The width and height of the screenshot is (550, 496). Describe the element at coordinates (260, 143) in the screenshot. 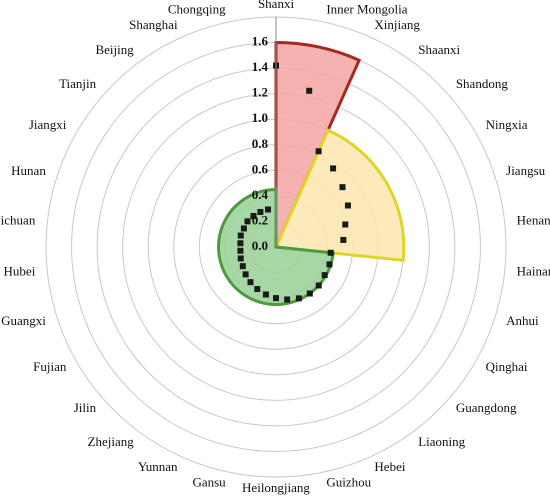

I see `y-tick-label: 0.8` at that location.